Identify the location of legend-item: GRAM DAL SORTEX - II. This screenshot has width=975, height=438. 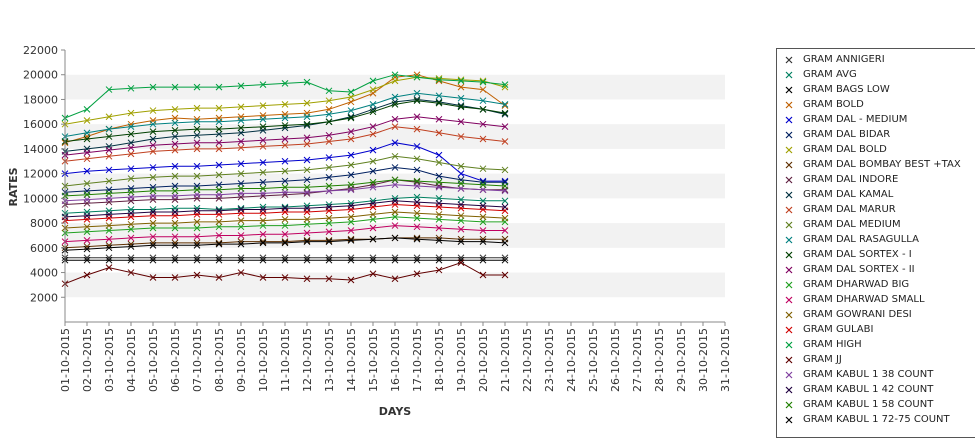
(849, 269).